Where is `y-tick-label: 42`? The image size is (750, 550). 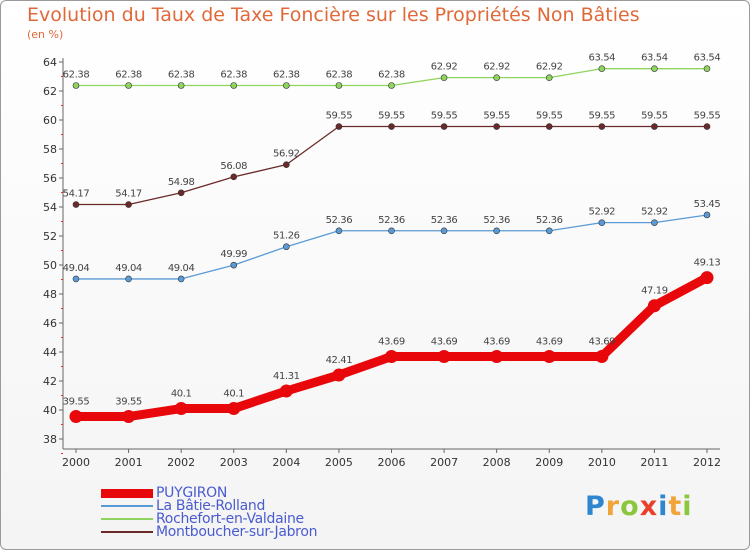 y-tick-label: 42 is located at coordinates (50, 381).